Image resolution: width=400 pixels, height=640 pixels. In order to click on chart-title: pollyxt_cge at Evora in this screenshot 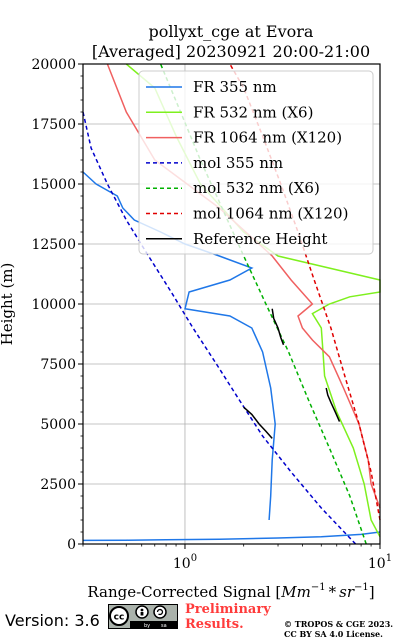, I will do `click(231, 31)`.